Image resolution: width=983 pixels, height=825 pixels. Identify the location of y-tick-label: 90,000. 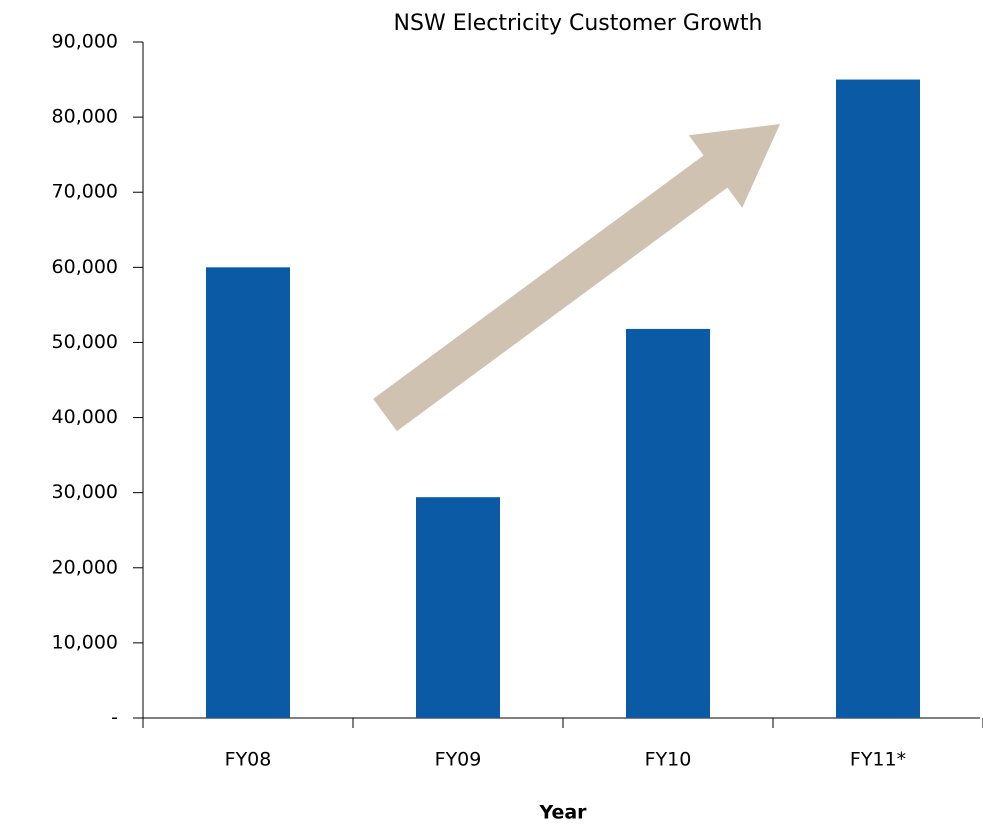
(85, 42).